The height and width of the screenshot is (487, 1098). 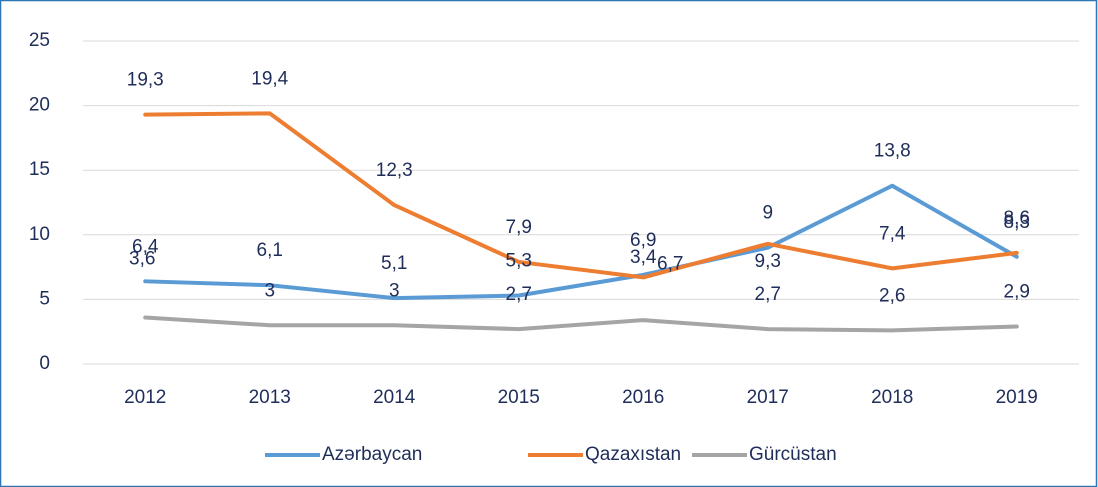 I want to click on data-label: 12,3, so click(x=394, y=170).